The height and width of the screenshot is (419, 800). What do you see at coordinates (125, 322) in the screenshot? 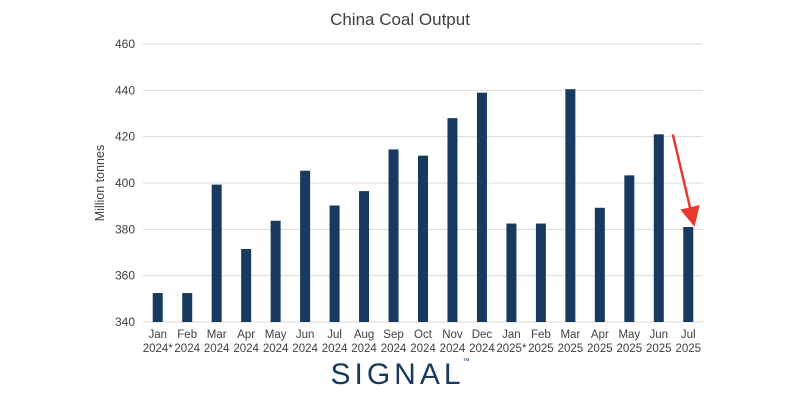
I see `y-tick-label: 340` at bounding box center [125, 322].